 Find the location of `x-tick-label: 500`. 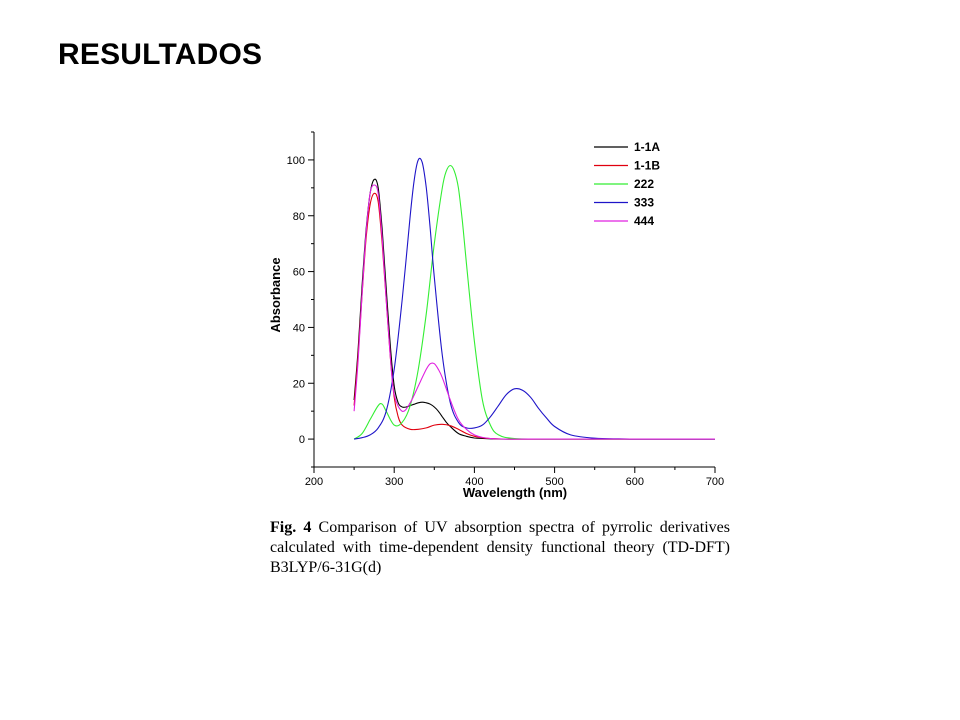

x-tick-label: 500 is located at coordinates (554, 482).